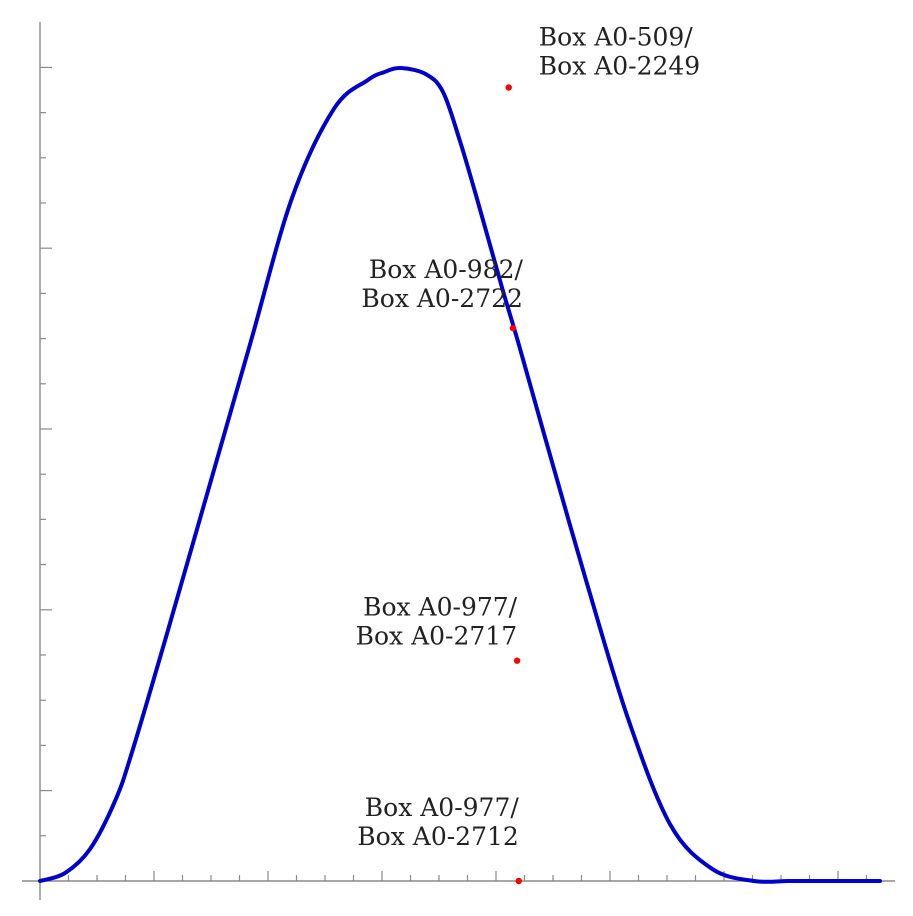 The image size is (913, 916). Describe the element at coordinates (446, 269) in the screenshot. I see `point-label-1-line-0: Box A0-982/` at that location.